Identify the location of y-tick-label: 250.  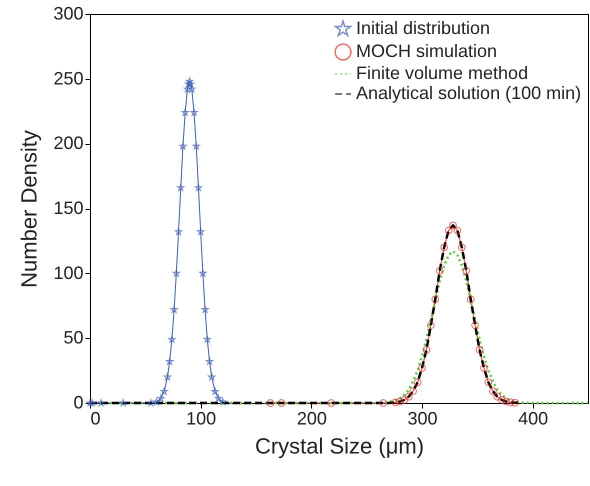
(68, 78).